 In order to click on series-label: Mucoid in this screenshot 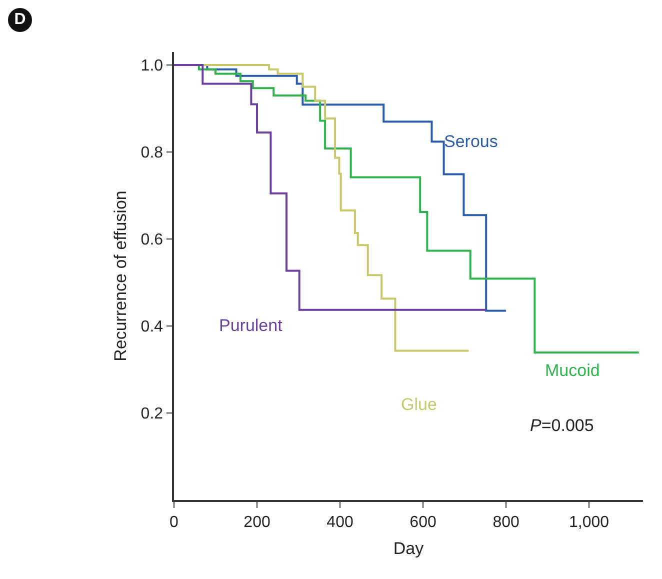, I will do `click(572, 370)`.